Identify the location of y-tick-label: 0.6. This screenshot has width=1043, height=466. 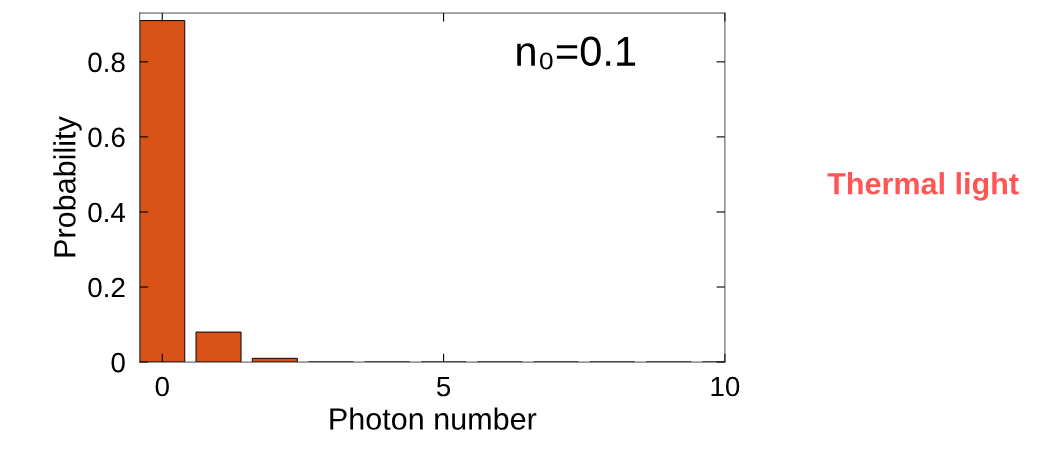
(106, 137).